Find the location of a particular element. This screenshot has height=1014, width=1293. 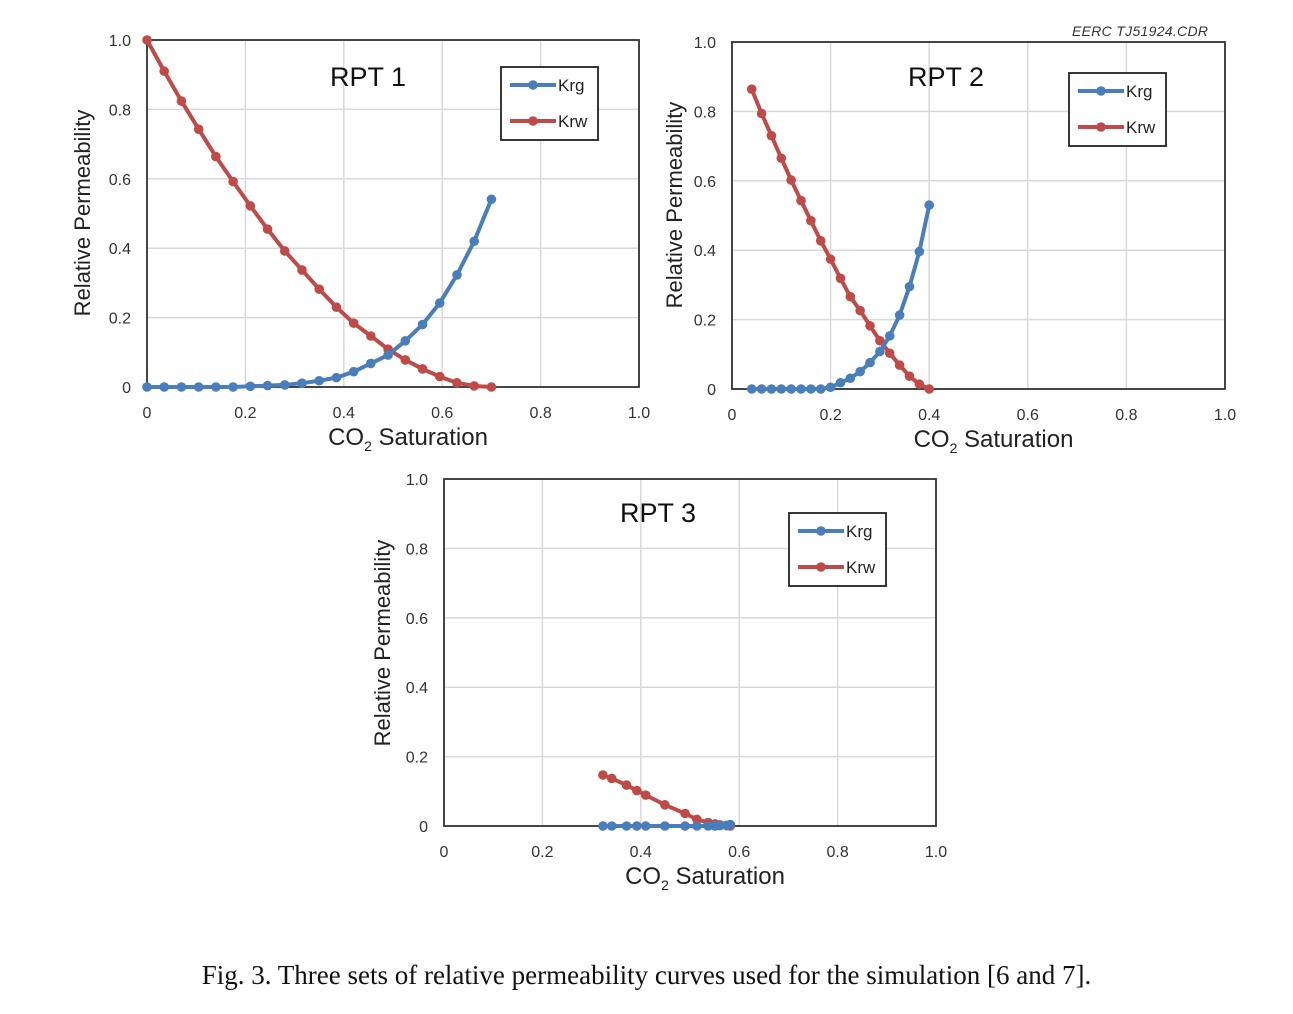

x-tick-label: 0.2 is located at coordinates (245, 413).